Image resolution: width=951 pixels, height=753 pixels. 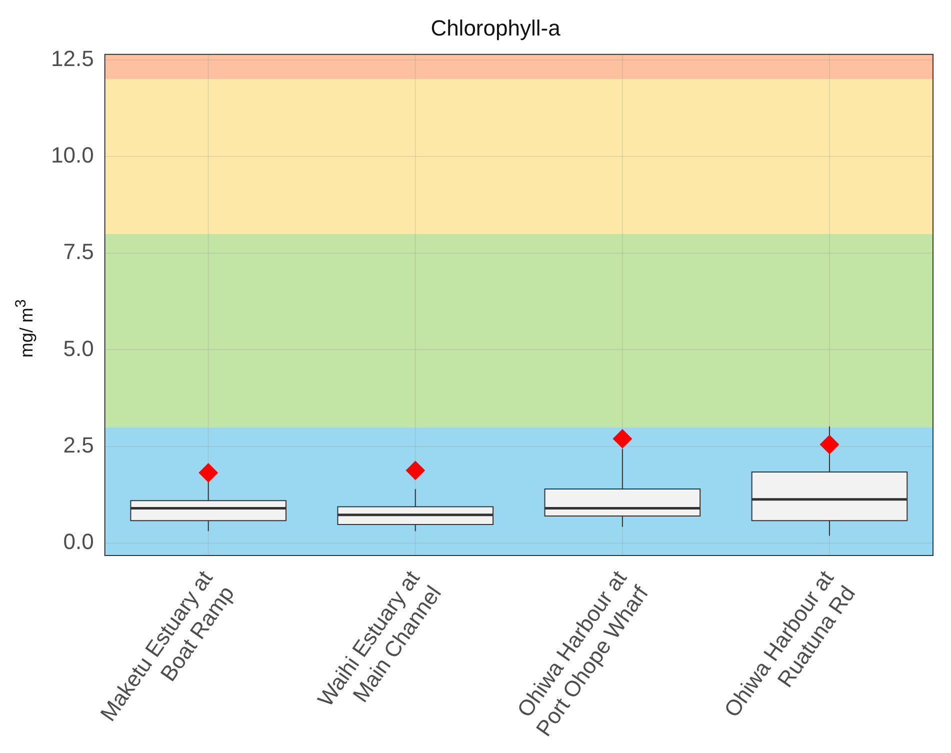 What do you see at coordinates (78, 541) in the screenshot?
I see `y-tick-label: 0.0` at bounding box center [78, 541].